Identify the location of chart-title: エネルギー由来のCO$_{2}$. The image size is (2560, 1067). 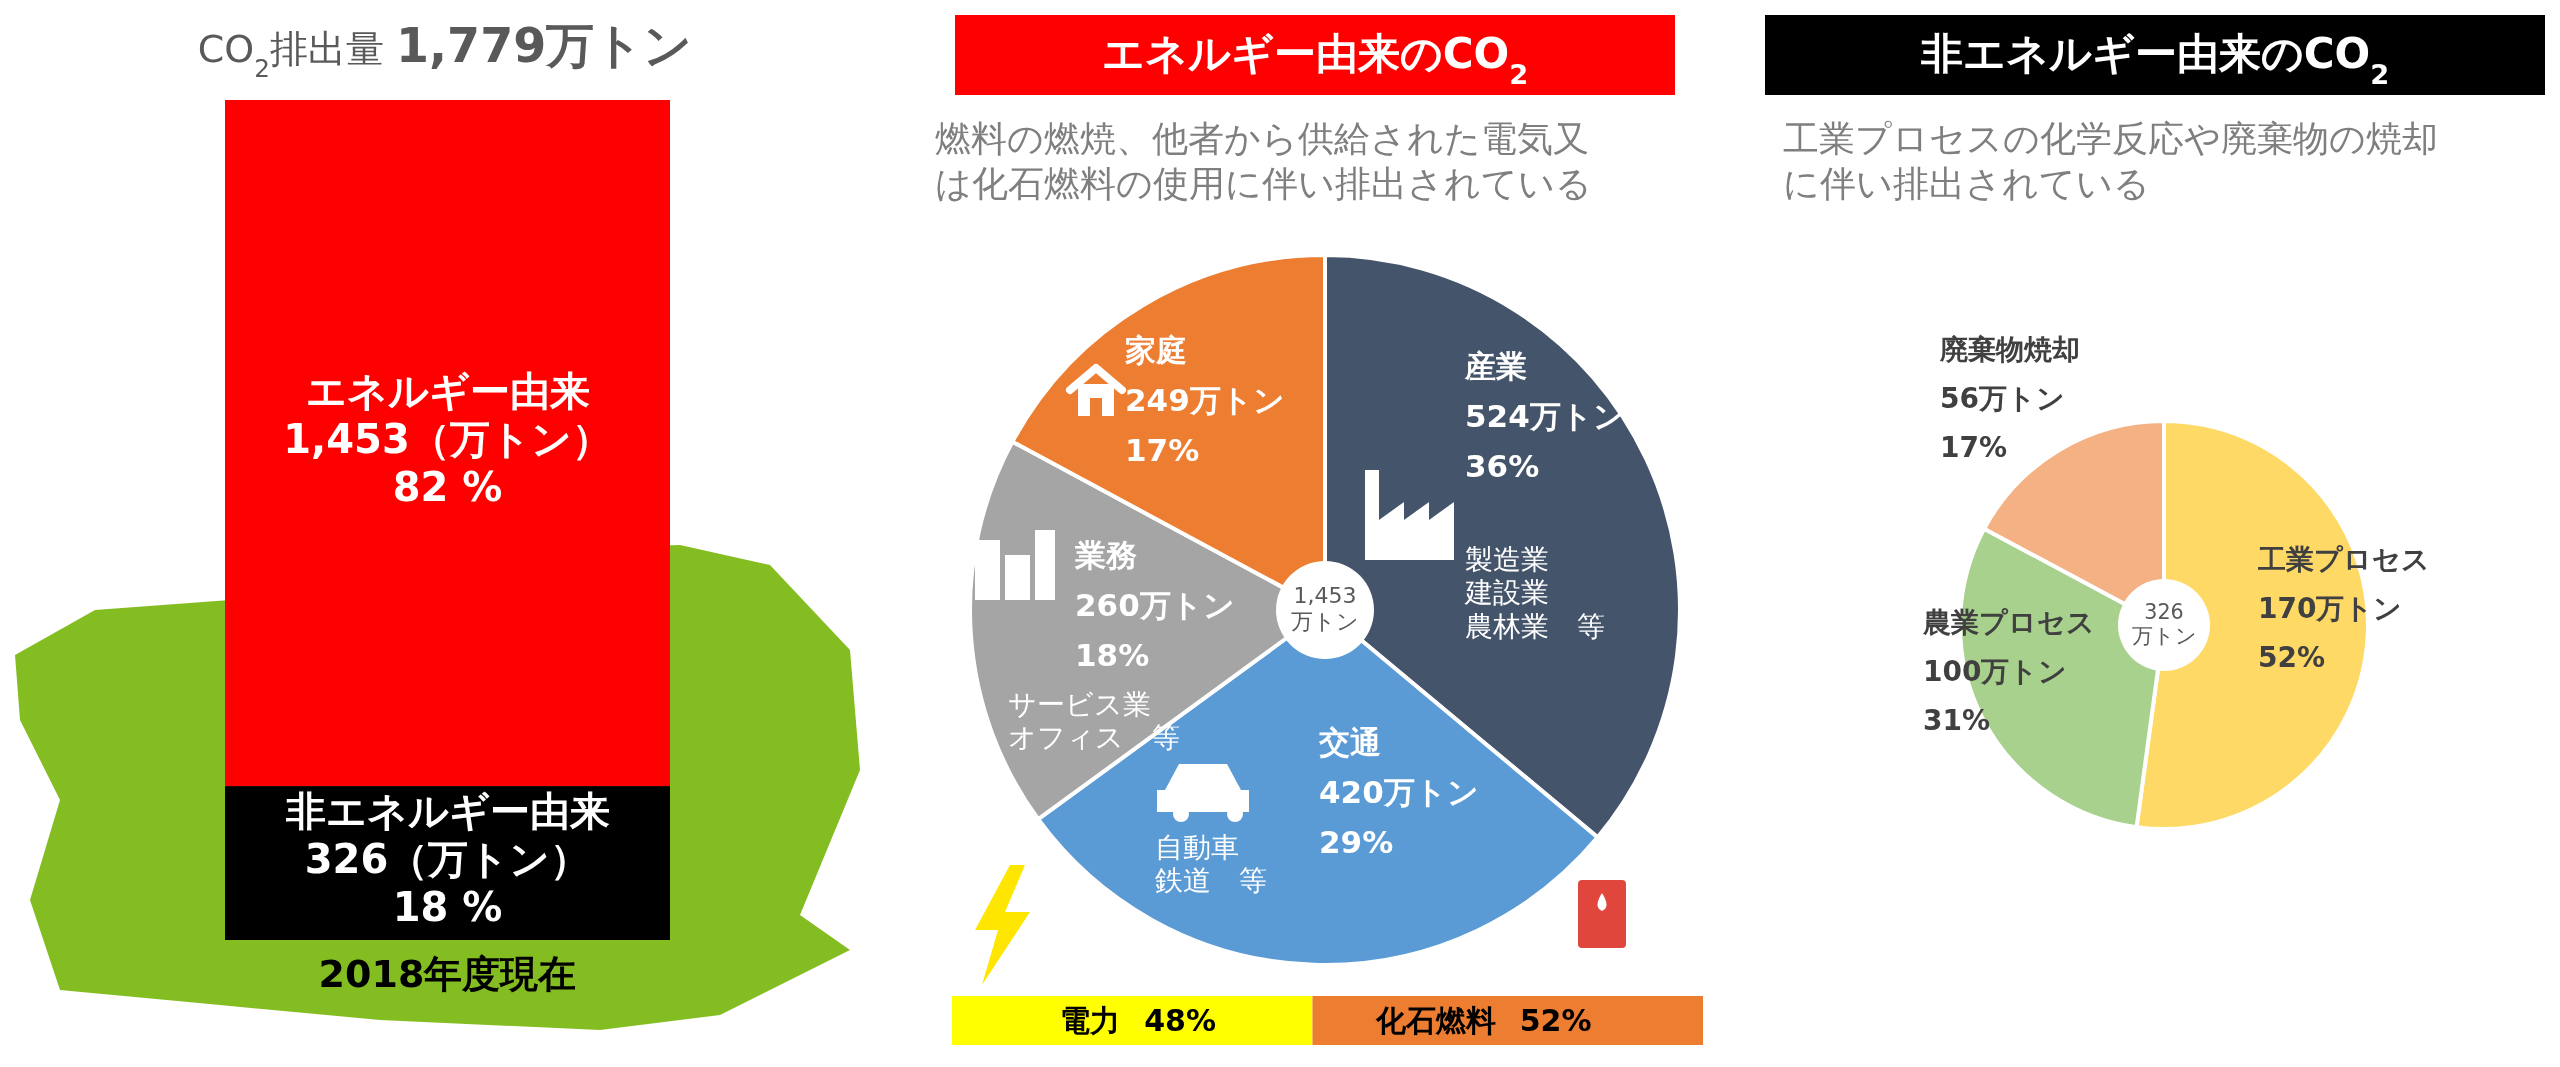
(1315, 59).